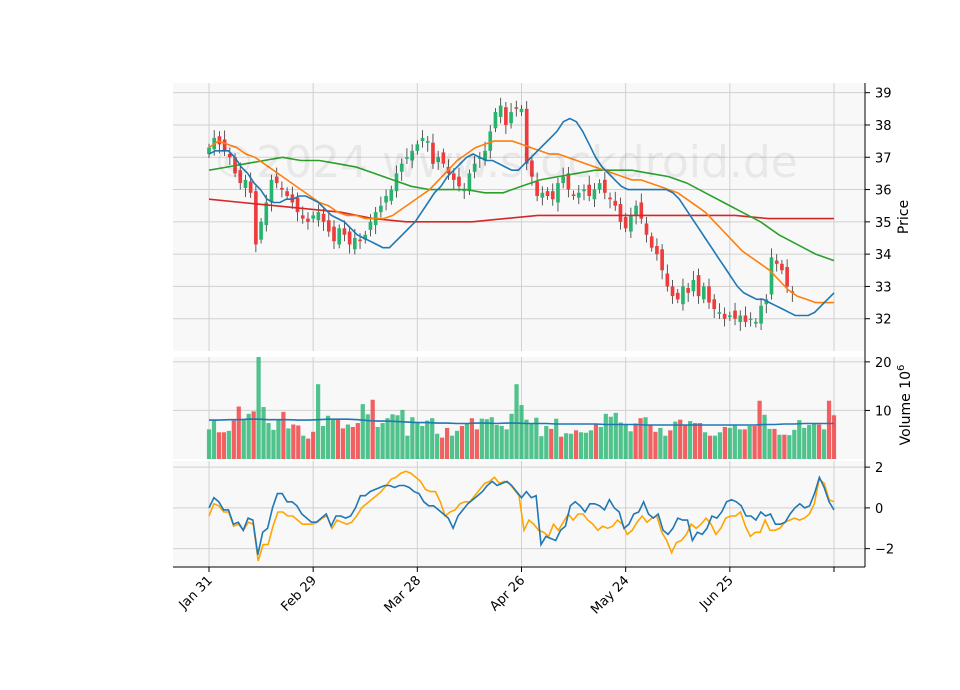  Describe the element at coordinates (883, 223) in the screenshot. I see `price-axis-tick-label: 35` at that location.